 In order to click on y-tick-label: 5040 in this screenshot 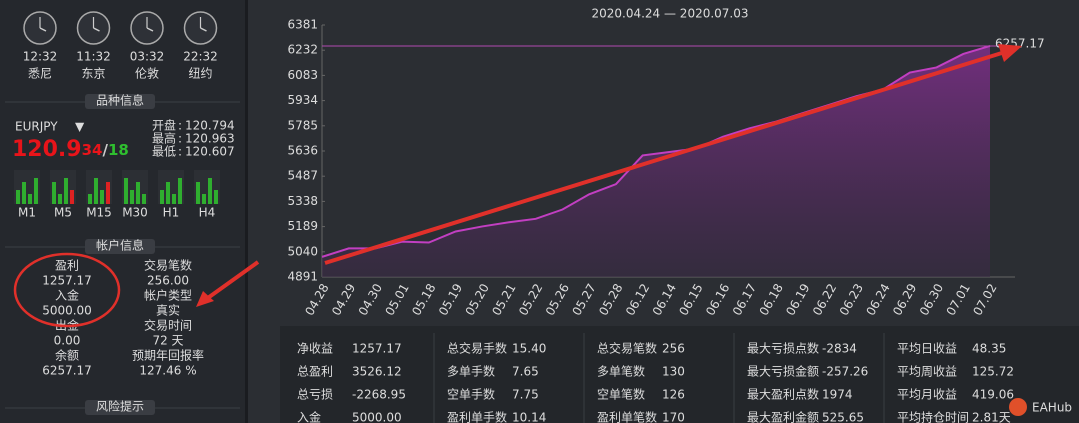, I will do `click(302, 251)`.